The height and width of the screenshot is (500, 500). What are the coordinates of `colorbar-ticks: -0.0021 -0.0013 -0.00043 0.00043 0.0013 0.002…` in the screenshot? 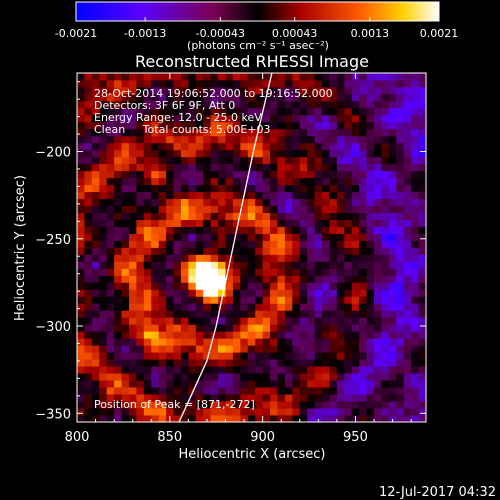 It's located at (256, 28).